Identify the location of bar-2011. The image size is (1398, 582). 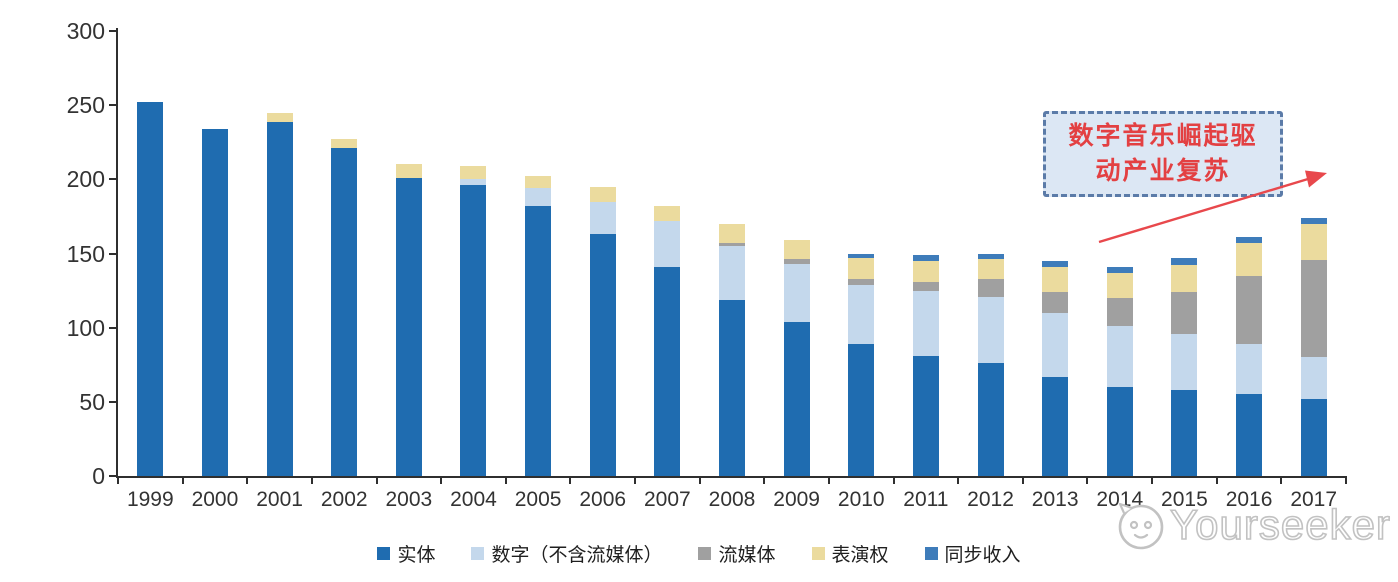
(925, 365).